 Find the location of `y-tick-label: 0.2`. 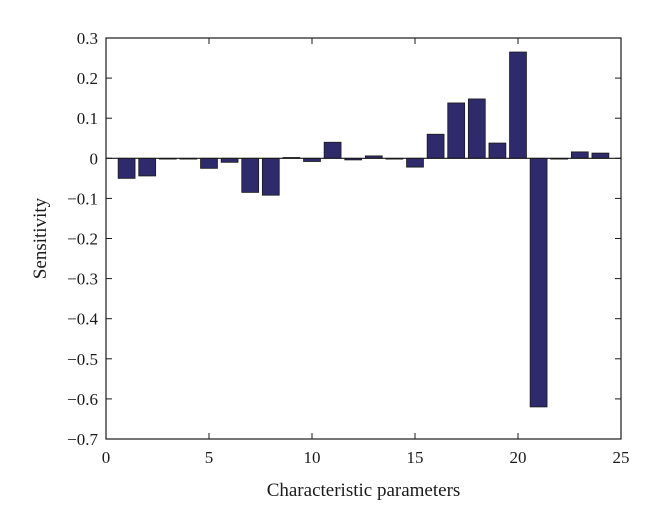

y-tick-label: 0.2 is located at coordinates (87, 78).